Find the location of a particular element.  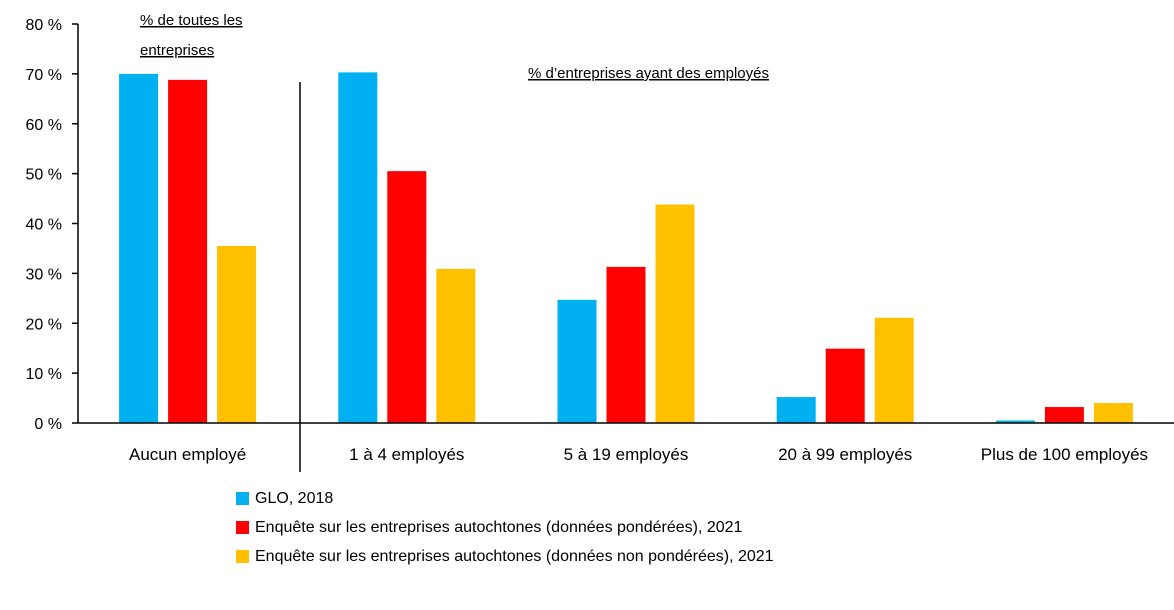

bar-series2-cat2 is located at coordinates (407, 297).